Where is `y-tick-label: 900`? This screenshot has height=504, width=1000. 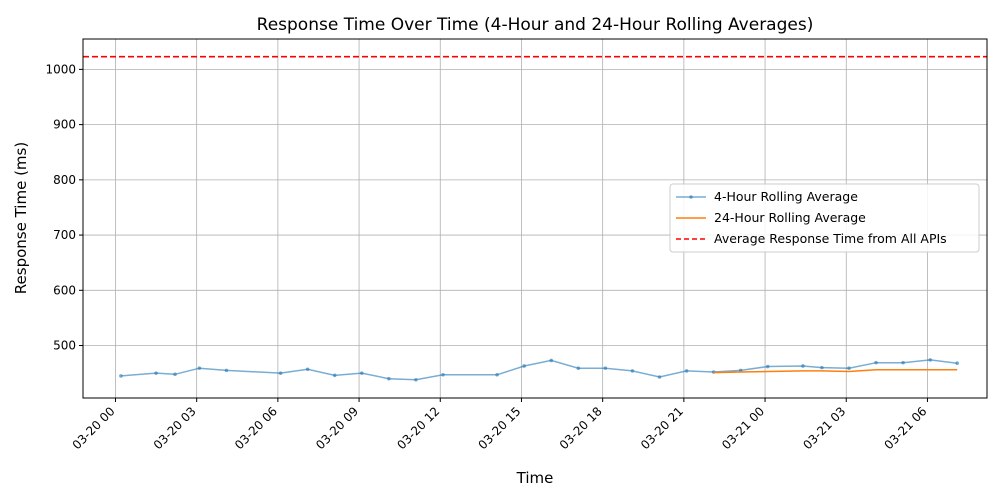 y-tick-label: 900 is located at coordinates (64, 125).